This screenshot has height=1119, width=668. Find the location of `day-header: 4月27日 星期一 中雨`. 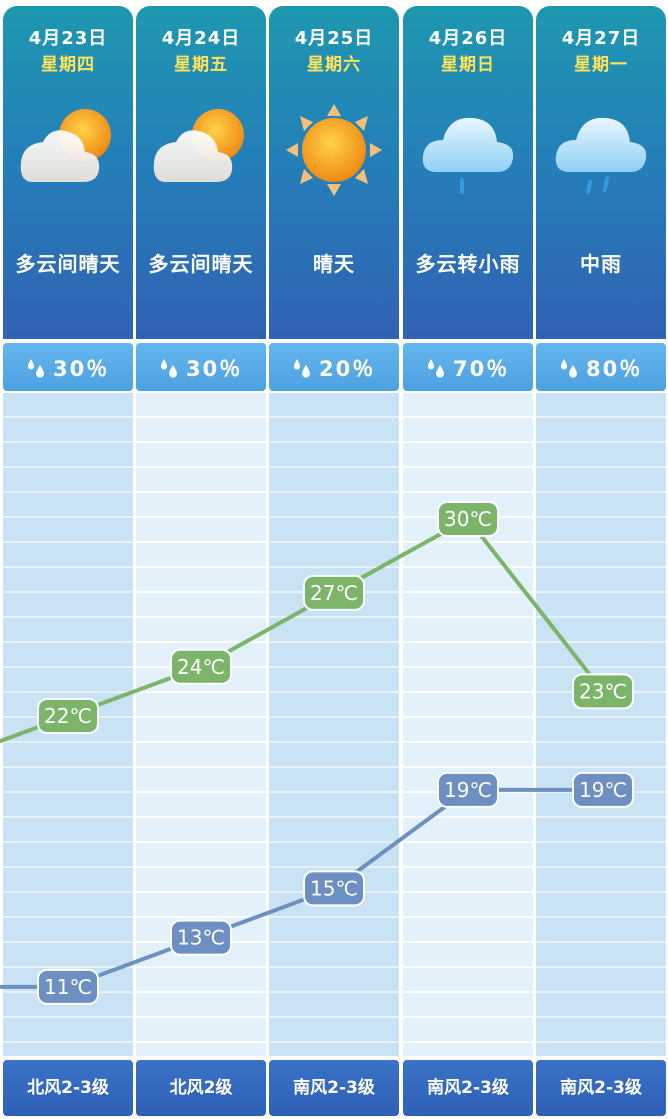

day-header: 4月27日 星期一 中雨 is located at coordinates (601, 172).